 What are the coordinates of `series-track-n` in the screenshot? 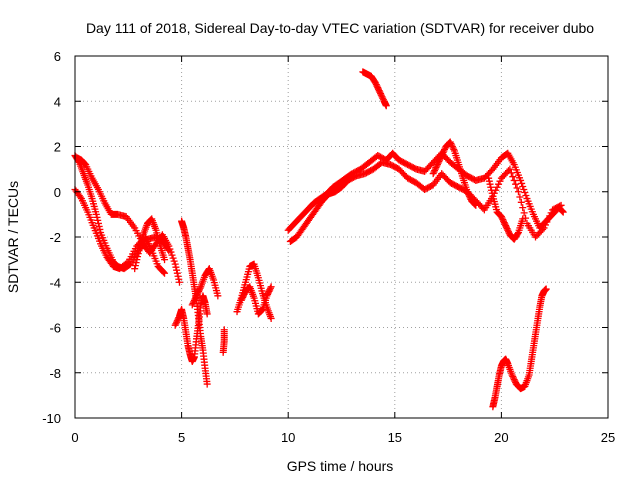 It's located at (506, 208).